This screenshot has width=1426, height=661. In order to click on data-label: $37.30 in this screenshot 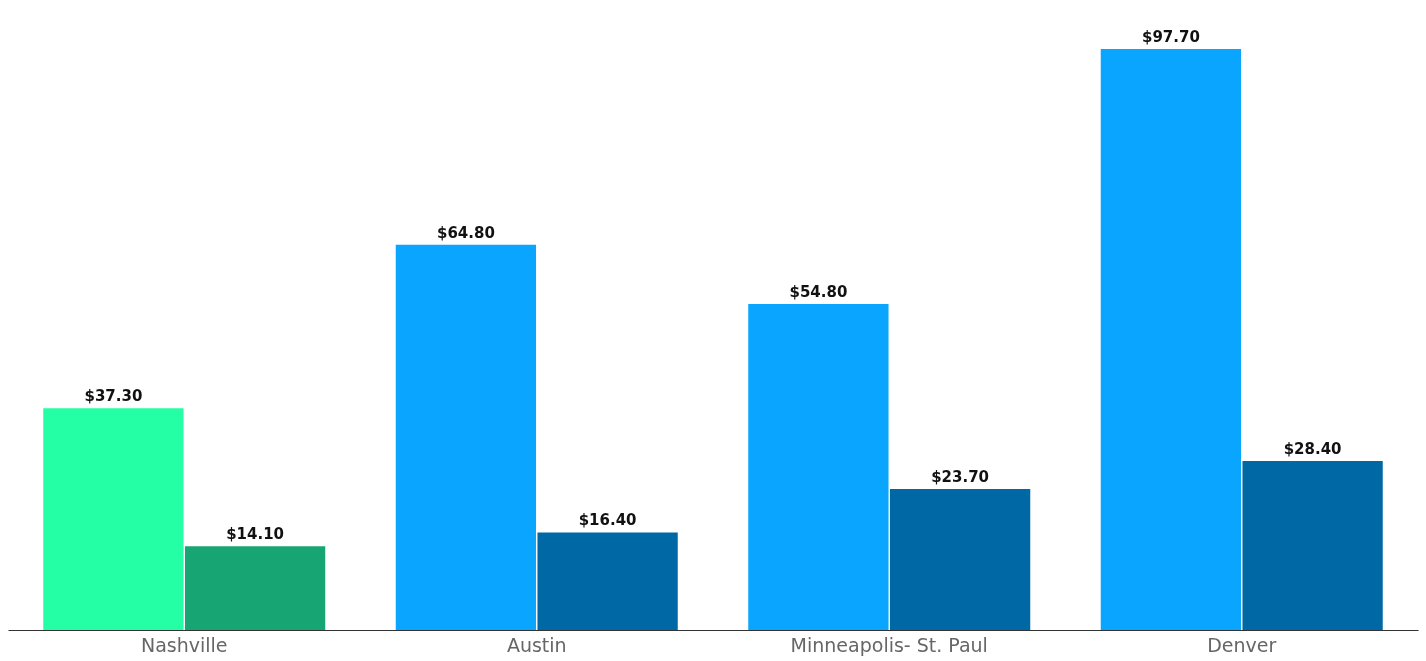, I will do `click(113, 396)`.